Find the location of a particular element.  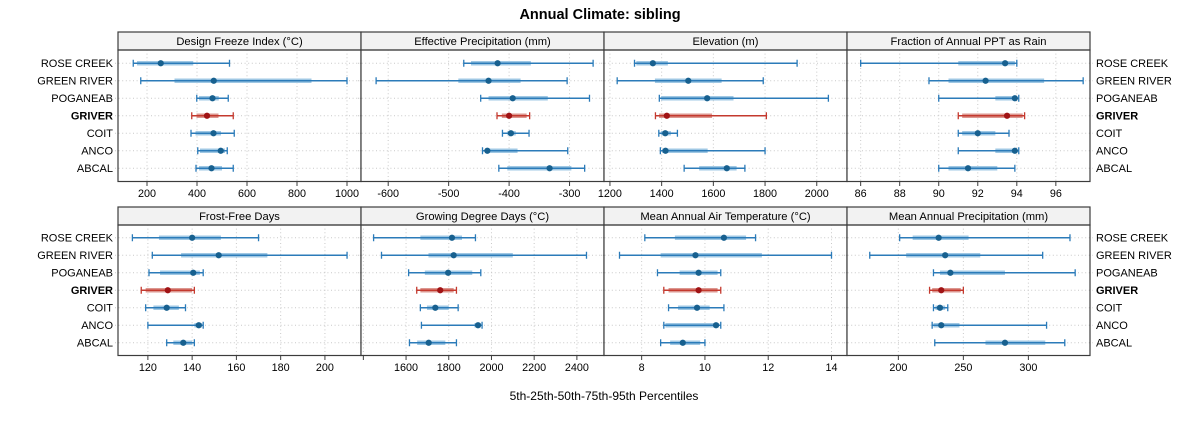

tick-label: 120 is located at coordinates (148, 368).